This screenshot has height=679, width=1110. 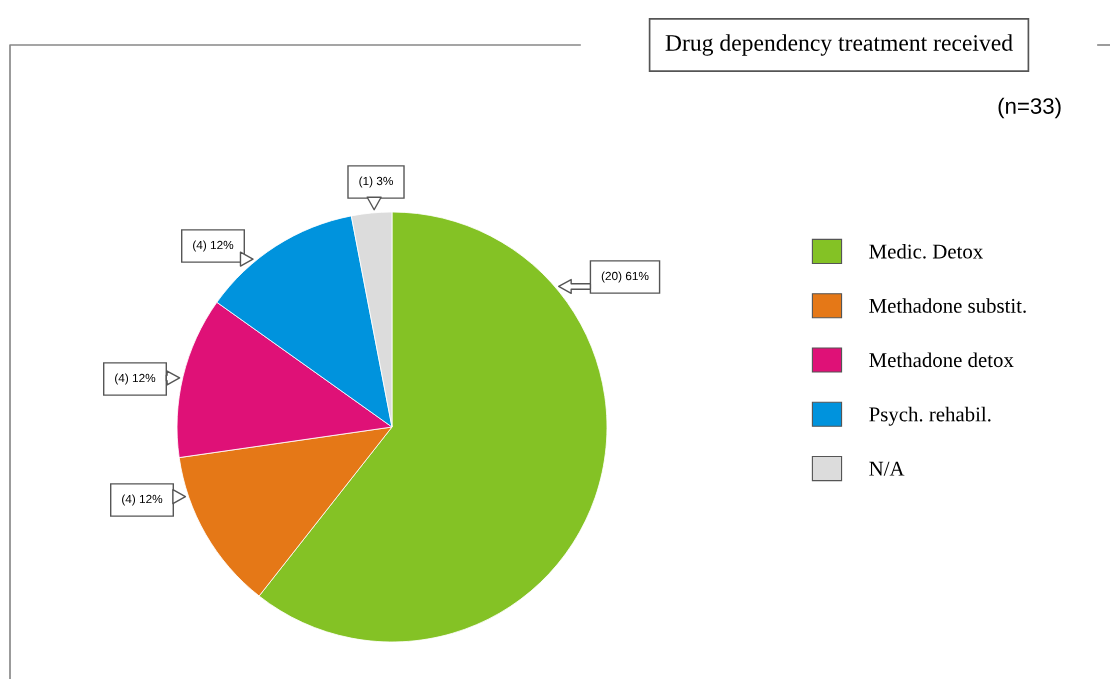 I want to click on data-label: (1) 3%, so click(x=376, y=182).